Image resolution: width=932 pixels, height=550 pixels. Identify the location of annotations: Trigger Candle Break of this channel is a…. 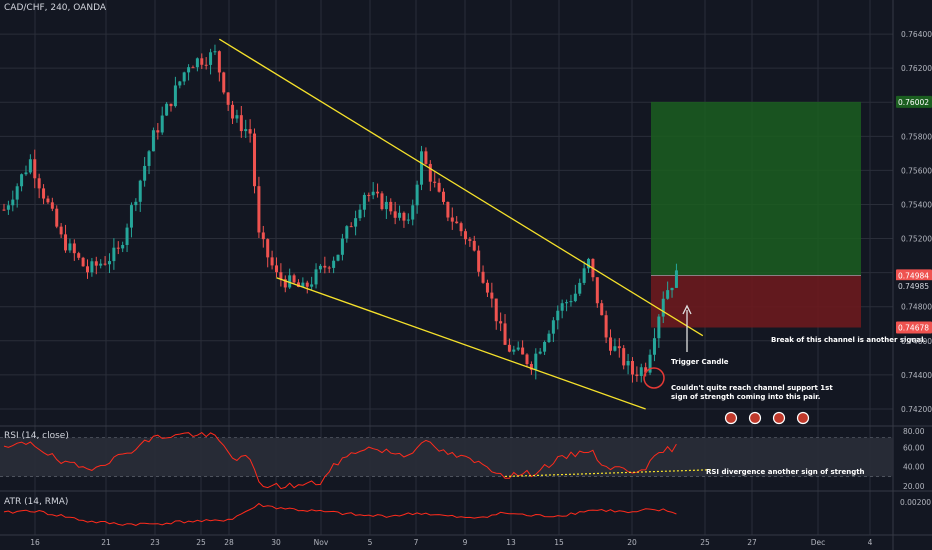
(784, 364).